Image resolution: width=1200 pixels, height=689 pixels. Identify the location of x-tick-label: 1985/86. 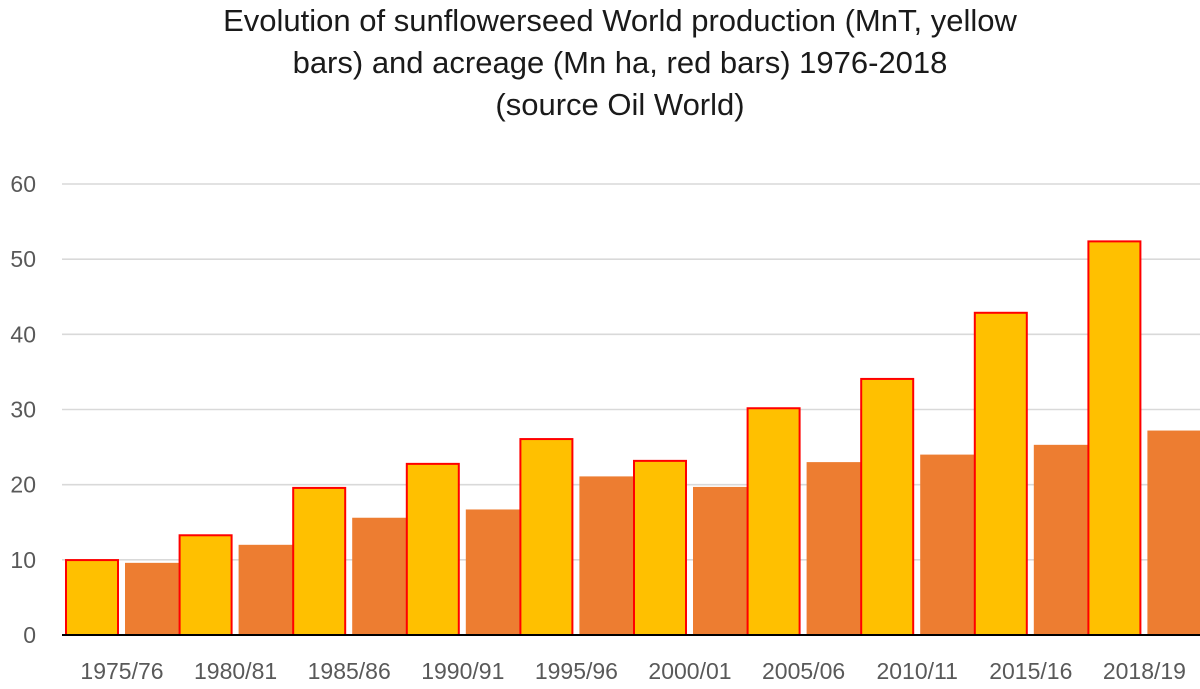
(349, 671).